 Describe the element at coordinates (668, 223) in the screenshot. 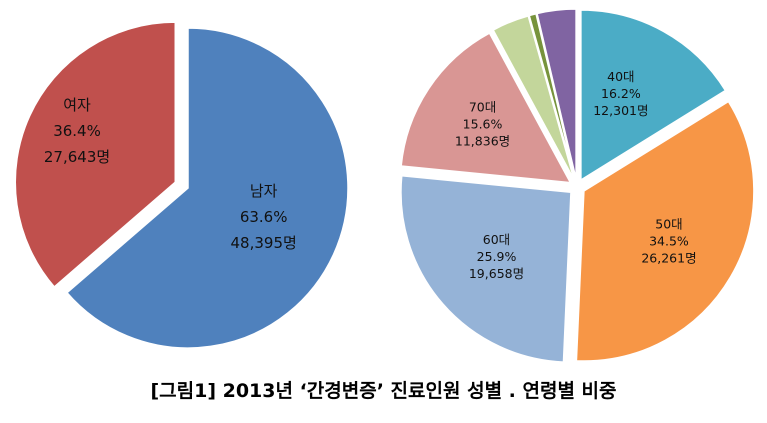

I see `slice-label-50대: 50대` at that location.